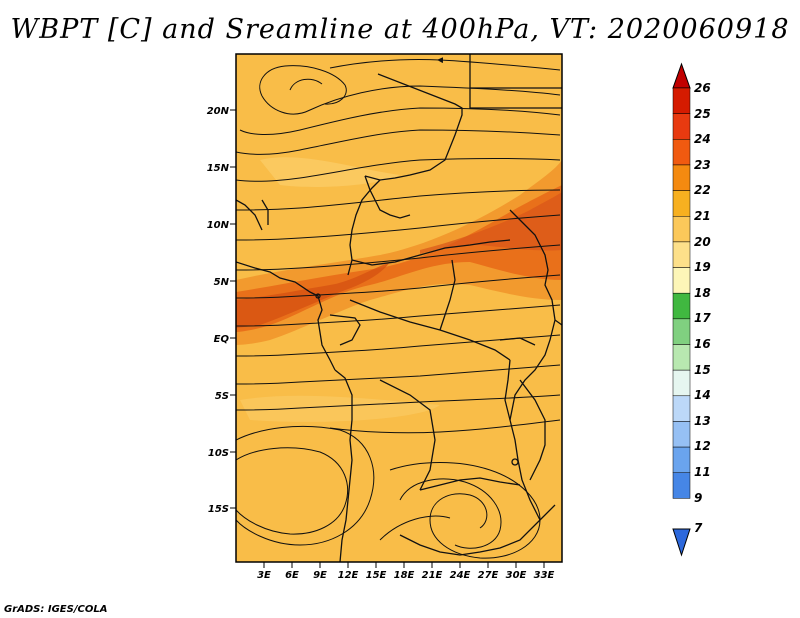 The height and width of the screenshot is (618, 800). Describe the element at coordinates (702, 293) in the screenshot. I see `legend-label: 18` at that location.